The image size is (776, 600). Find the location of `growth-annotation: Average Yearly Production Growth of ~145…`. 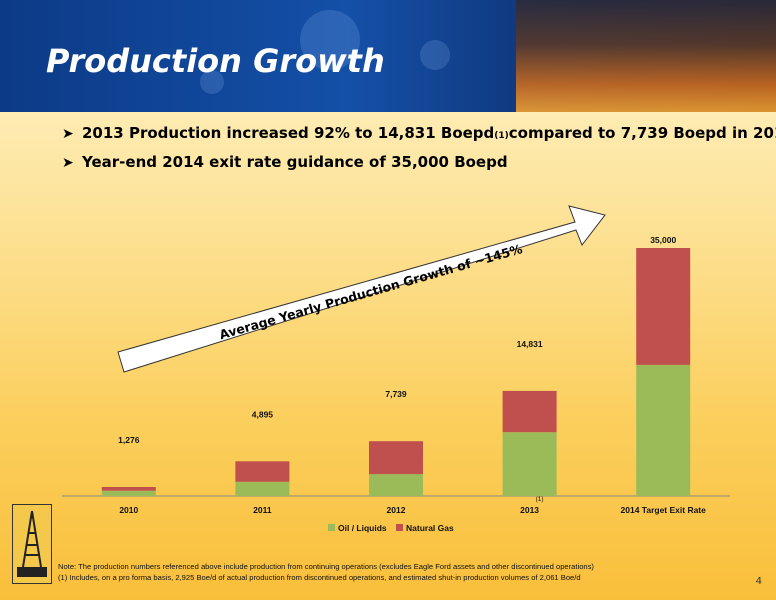

growth-annotation: Average Yearly Production Growth of ~145… is located at coordinates (371, 291).